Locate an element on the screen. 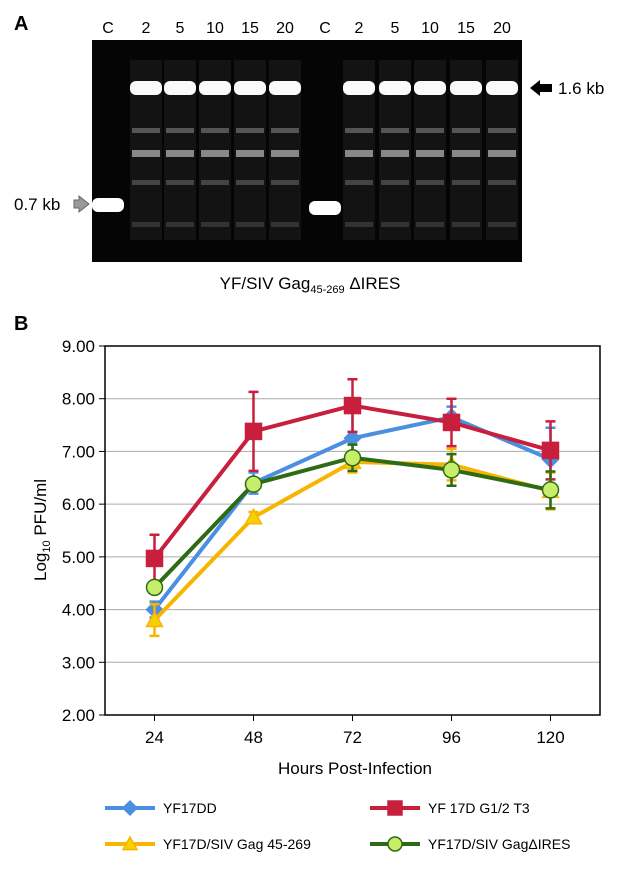 This screenshot has height=876, width=624. y-tick-label: 4.00 is located at coordinates (78, 610).